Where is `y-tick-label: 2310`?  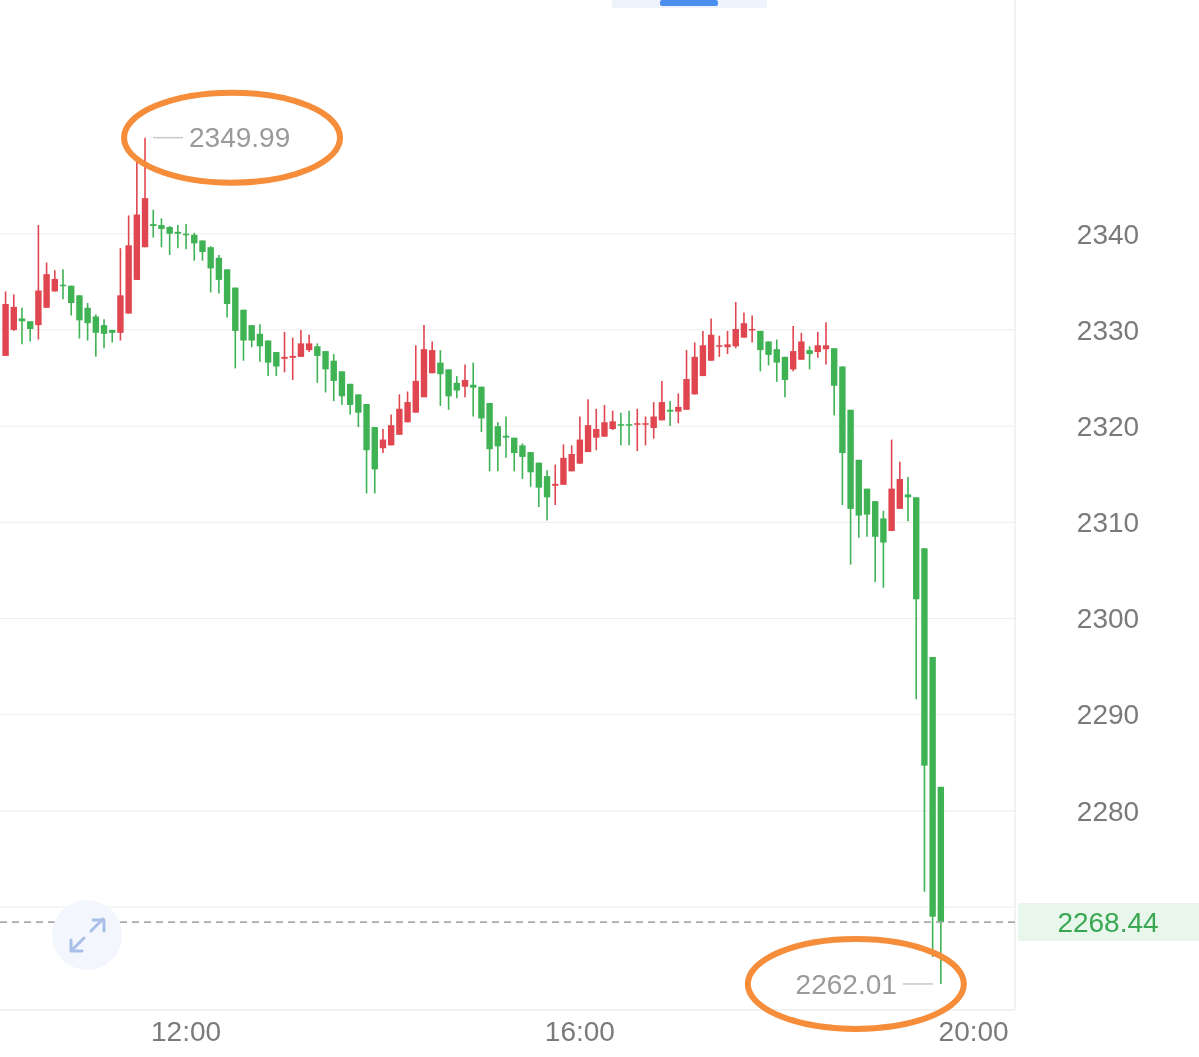
y-tick-label: 2310 is located at coordinates (1108, 523).